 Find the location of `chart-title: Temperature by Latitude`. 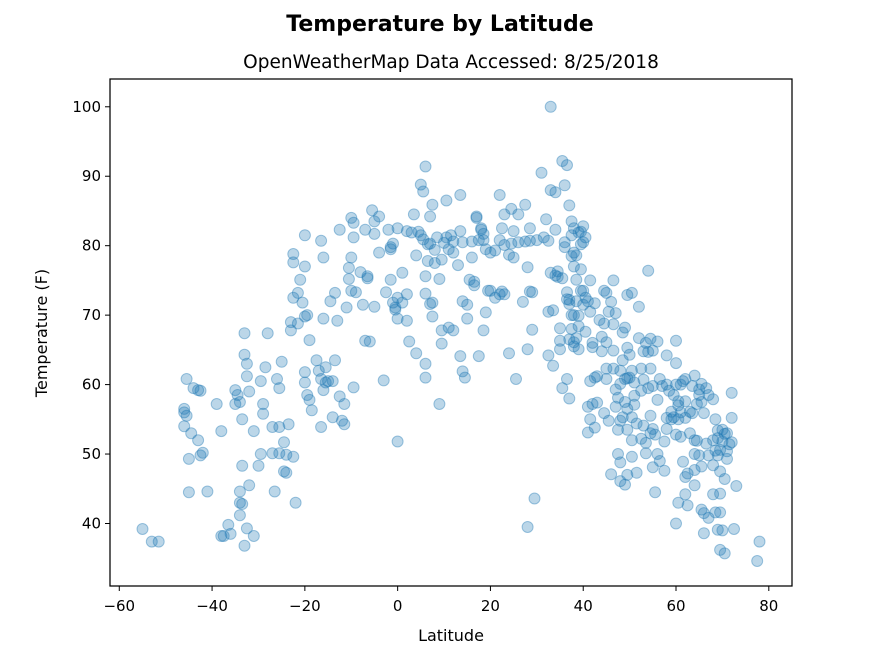

chart-title: Temperature by Latitude is located at coordinates (439, 24).